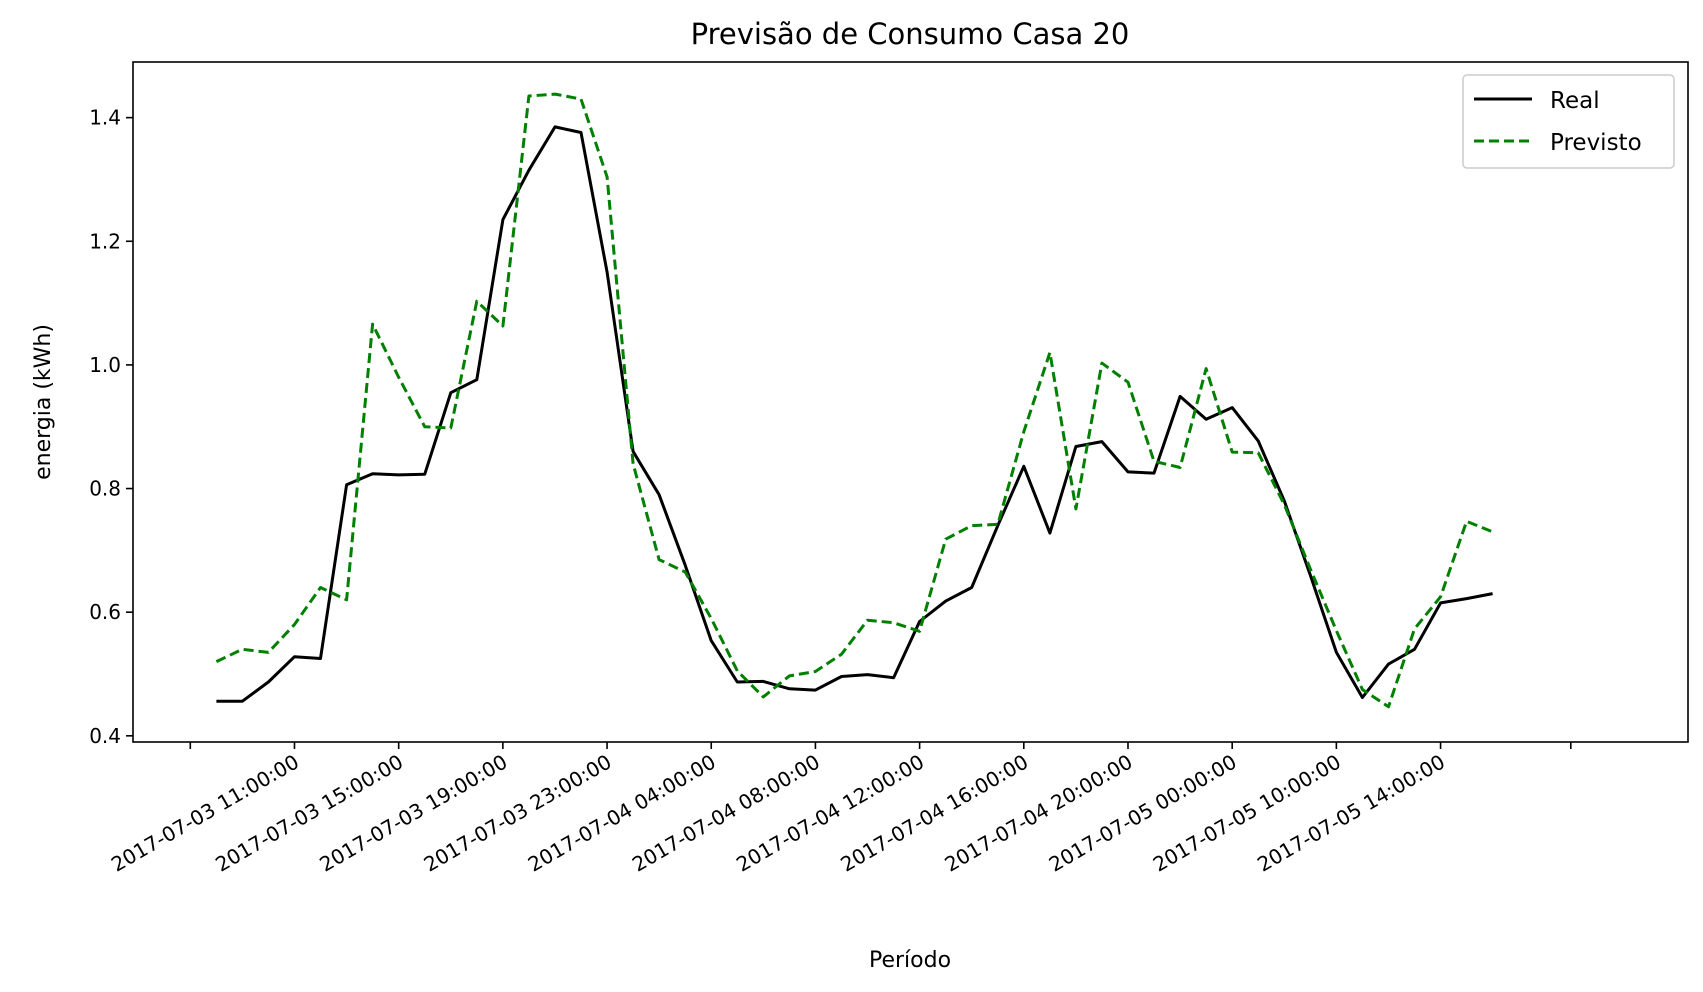 Image resolution: width=1703 pixels, height=992 pixels. Describe the element at coordinates (1568, 121) in the screenshot. I see `legend: Real Previsto` at that location.